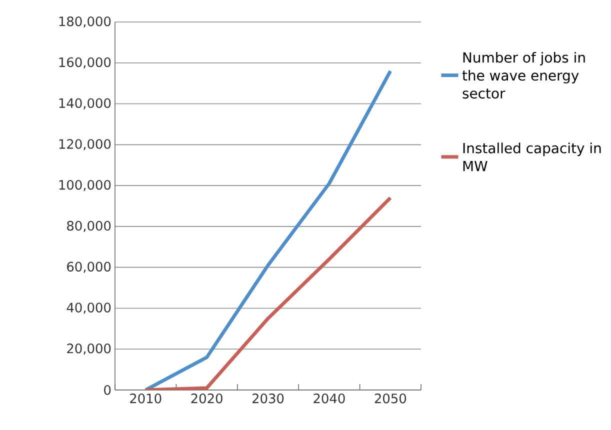 The height and width of the screenshot is (430, 611). Describe the element at coordinates (107, 390) in the screenshot. I see `y-tick-label: 0` at that location.